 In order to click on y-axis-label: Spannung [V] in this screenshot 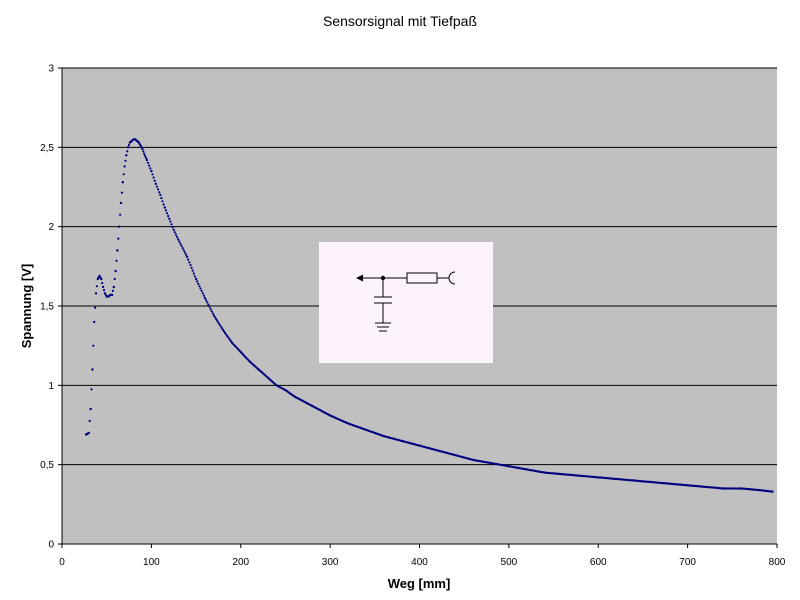, I will do `click(26, 306)`.